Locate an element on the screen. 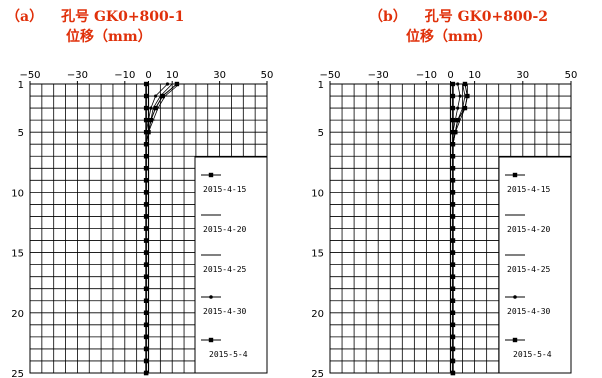  chart-title-main: 孔号 GK0+800-1 is located at coordinates (122, 17).